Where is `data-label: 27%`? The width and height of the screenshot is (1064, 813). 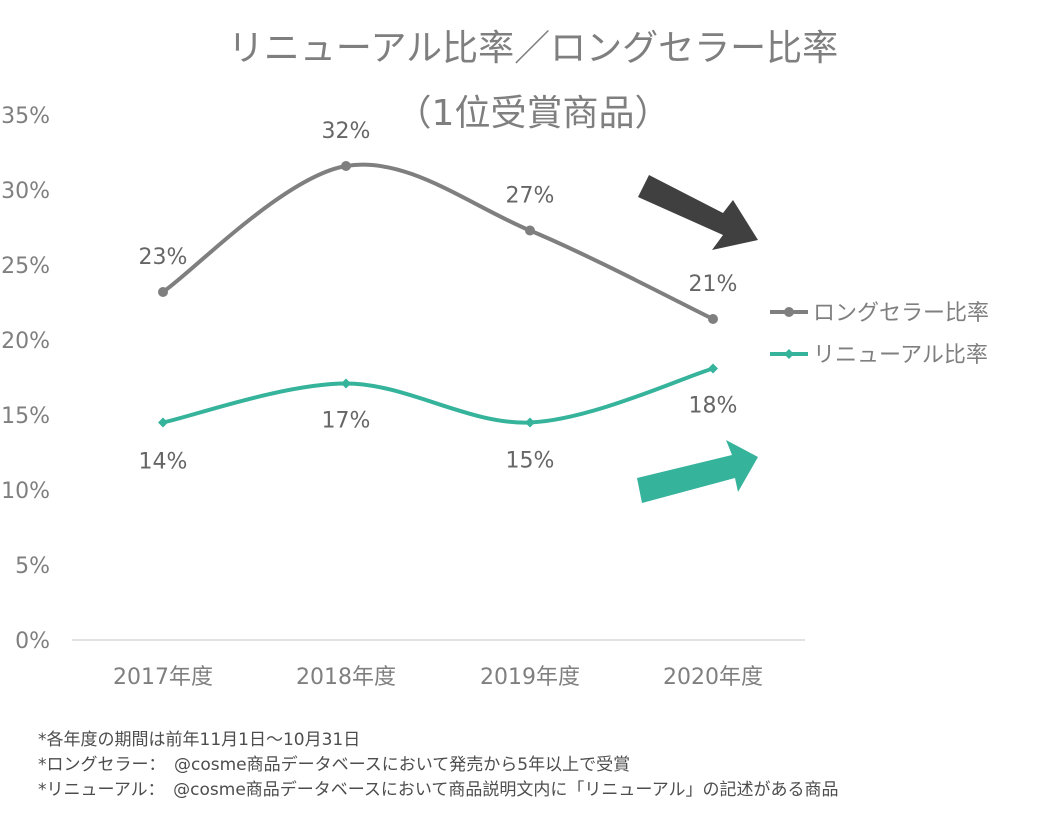 data-label: 27% is located at coordinates (530, 196).